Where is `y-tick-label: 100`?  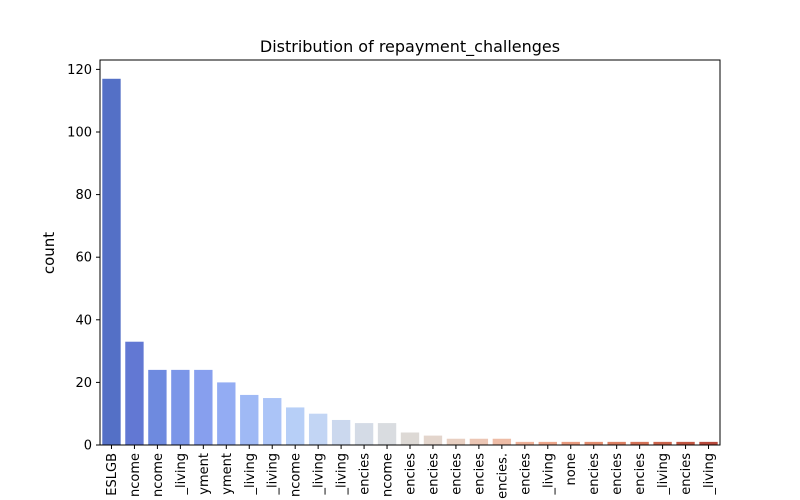 y-tick-label: 100 is located at coordinates (79, 132).